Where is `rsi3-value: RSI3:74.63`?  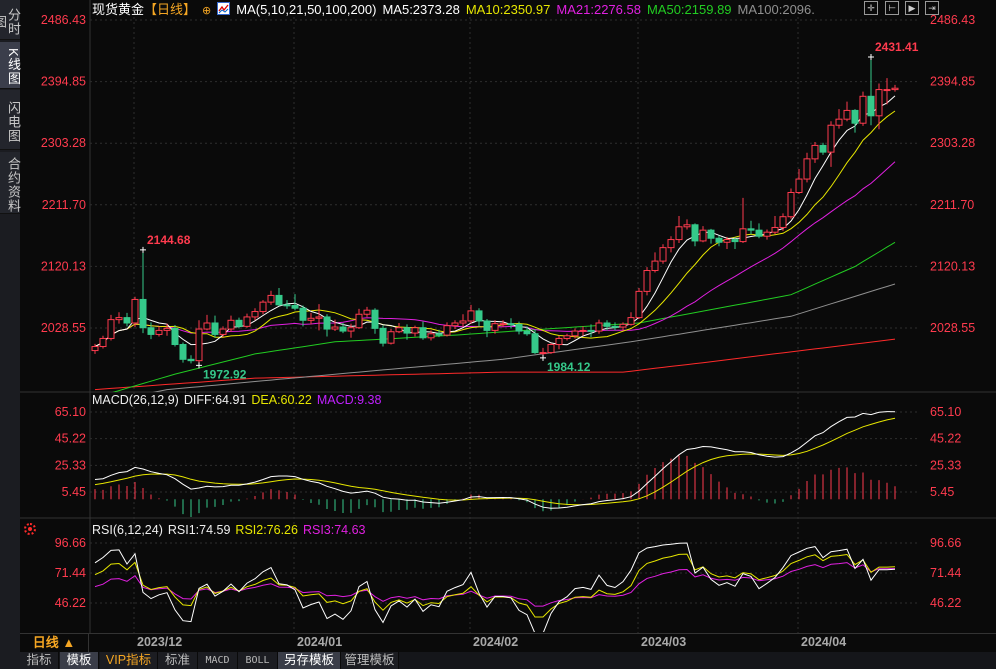
rsi3-value: RSI3:74.63 is located at coordinates (334, 530).